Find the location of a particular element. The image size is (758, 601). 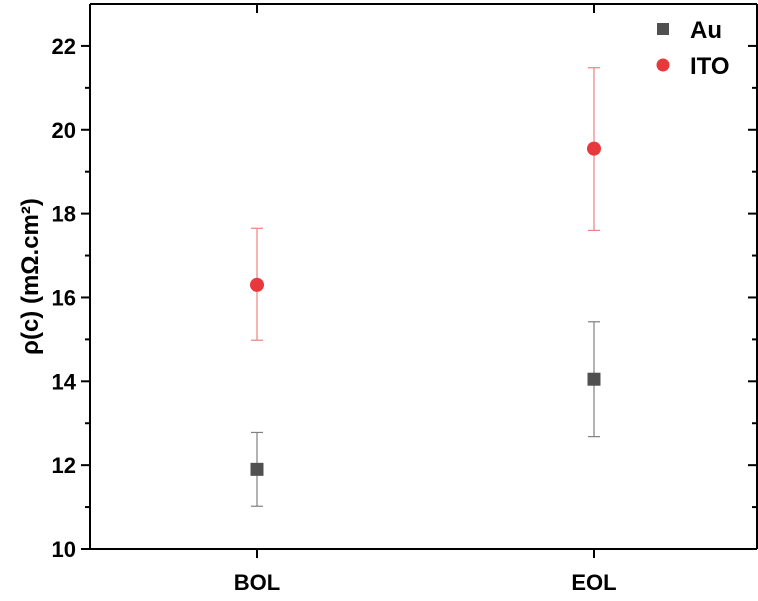

x-tick-label: BOL is located at coordinates (257, 582).